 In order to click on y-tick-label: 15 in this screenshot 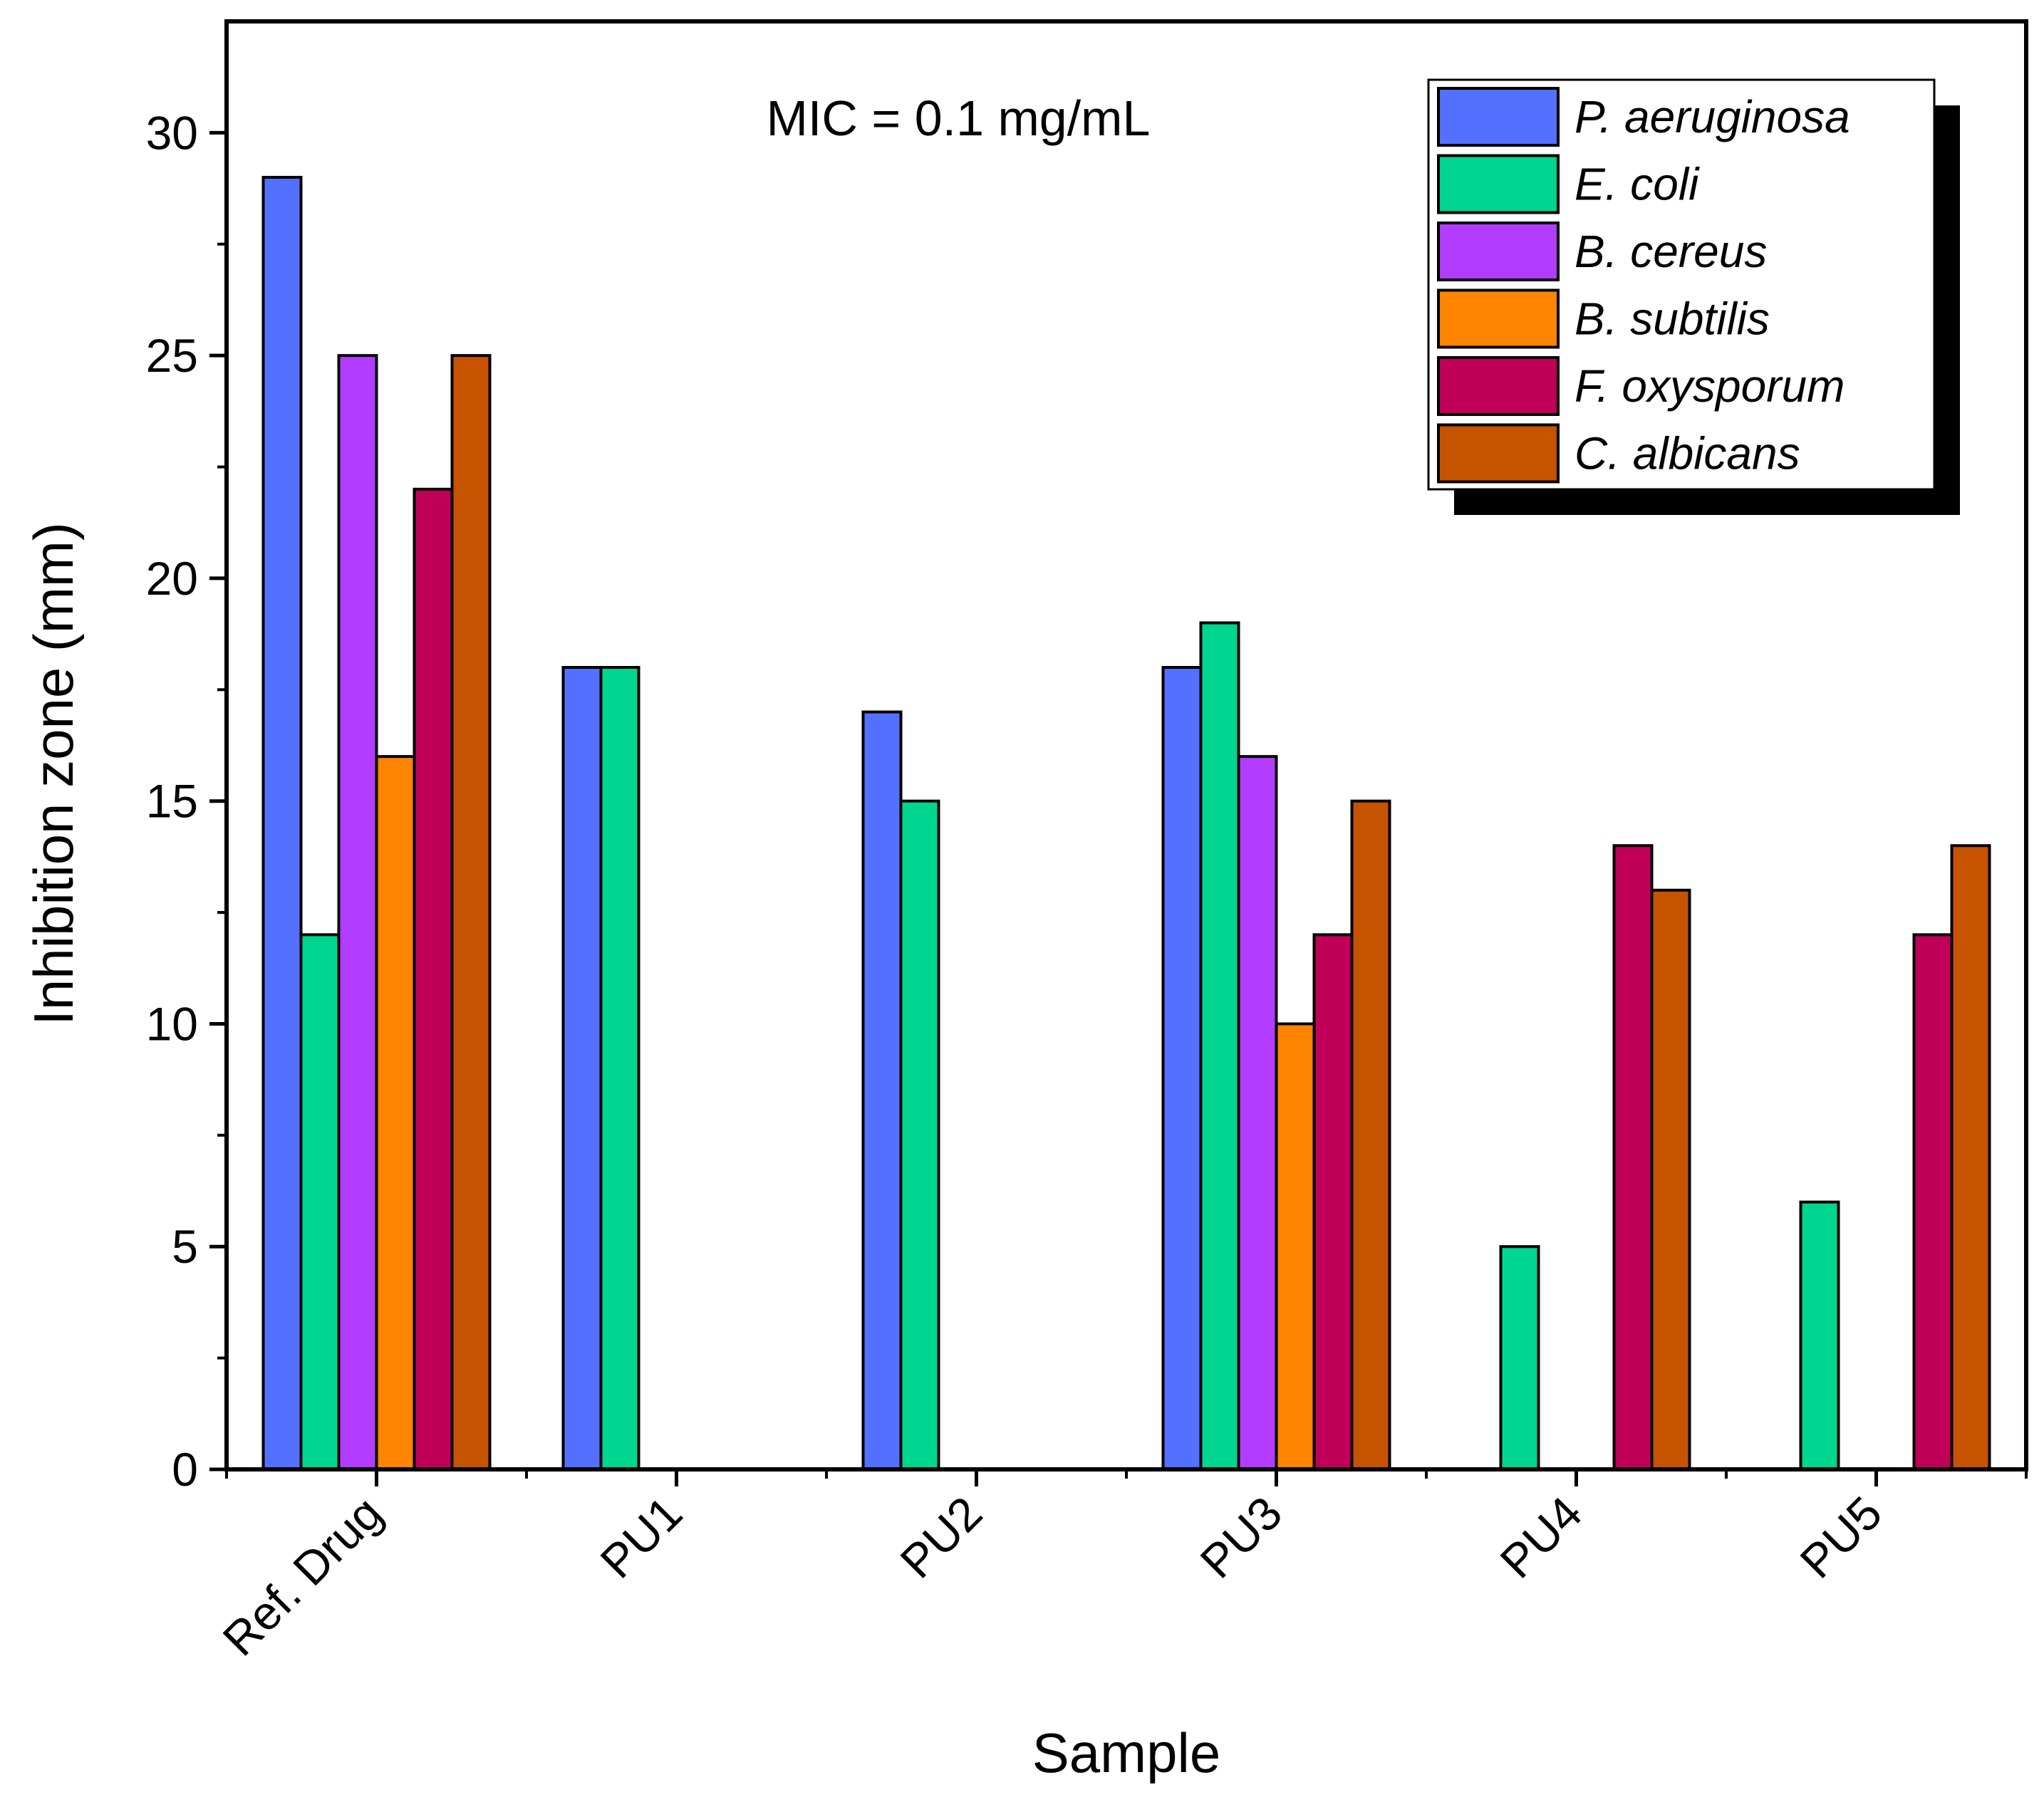, I will do `click(172, 801)`.